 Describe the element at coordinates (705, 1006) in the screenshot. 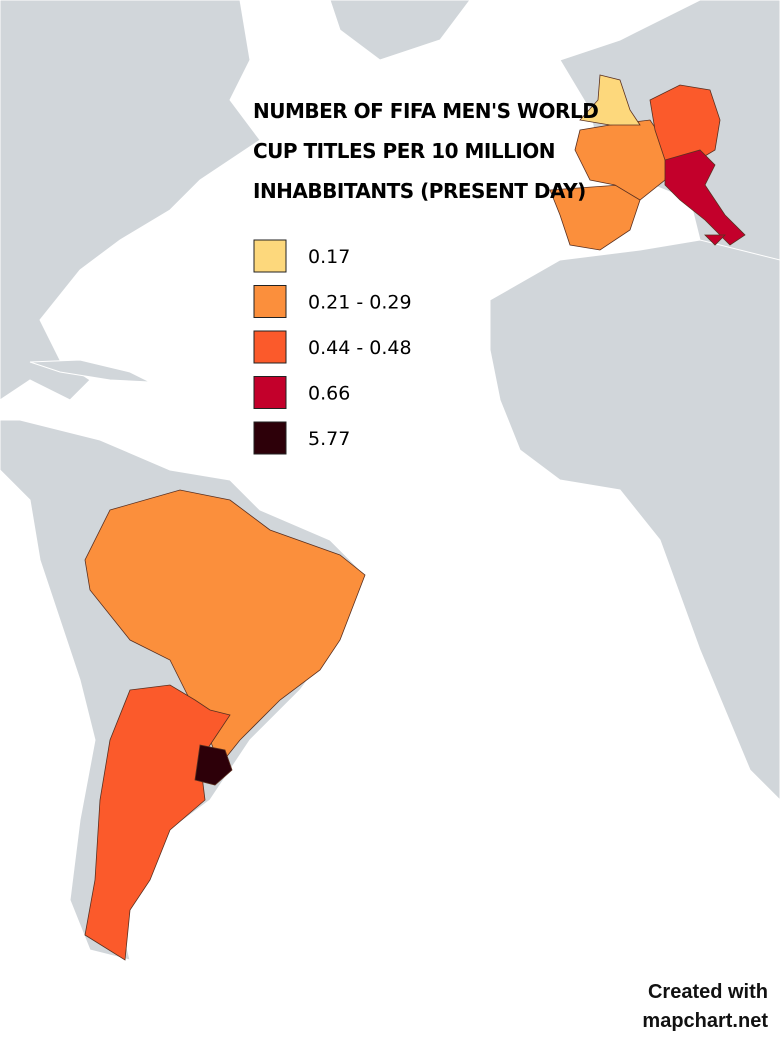

I see `credit: Created with mapchart.net` at that location.